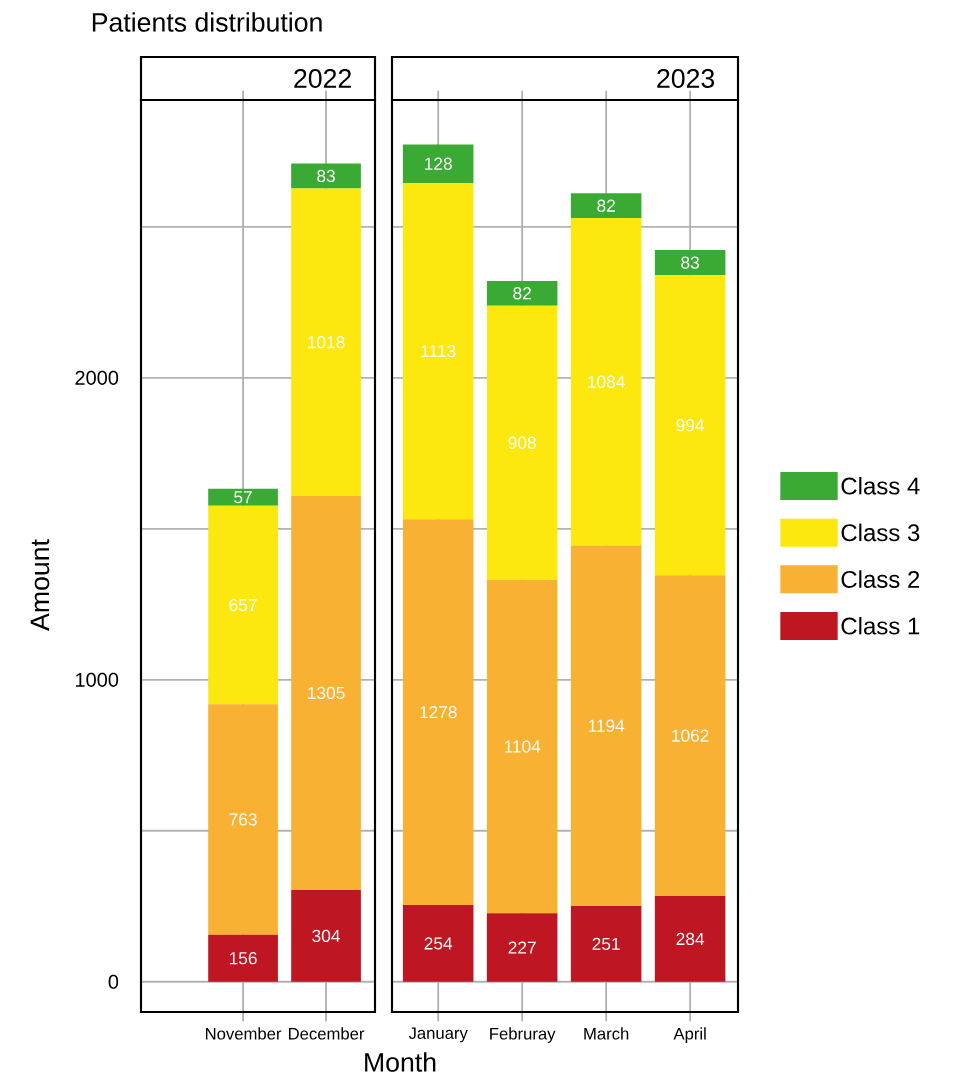 This screenshot has width=969, height=1077. What do you see at coordinates (689, 1035) in the screenshot?
I see `x-tick-label: April` at bounding box center [689, 1035].